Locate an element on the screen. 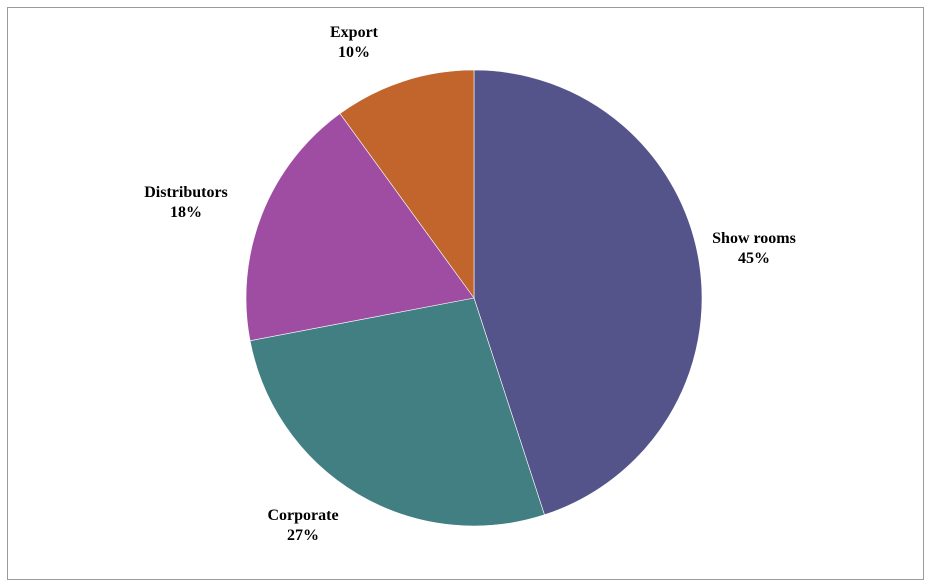 The image size is (932, 587). pie-slice-export is located at coordinates (407, 184).